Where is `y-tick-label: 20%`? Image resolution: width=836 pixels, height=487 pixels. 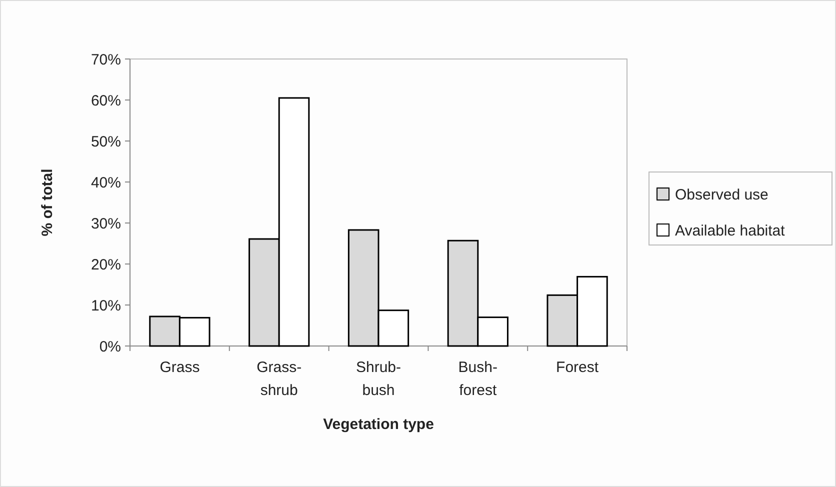
y-tick-label: 20% is located at coordinates (105, 265).